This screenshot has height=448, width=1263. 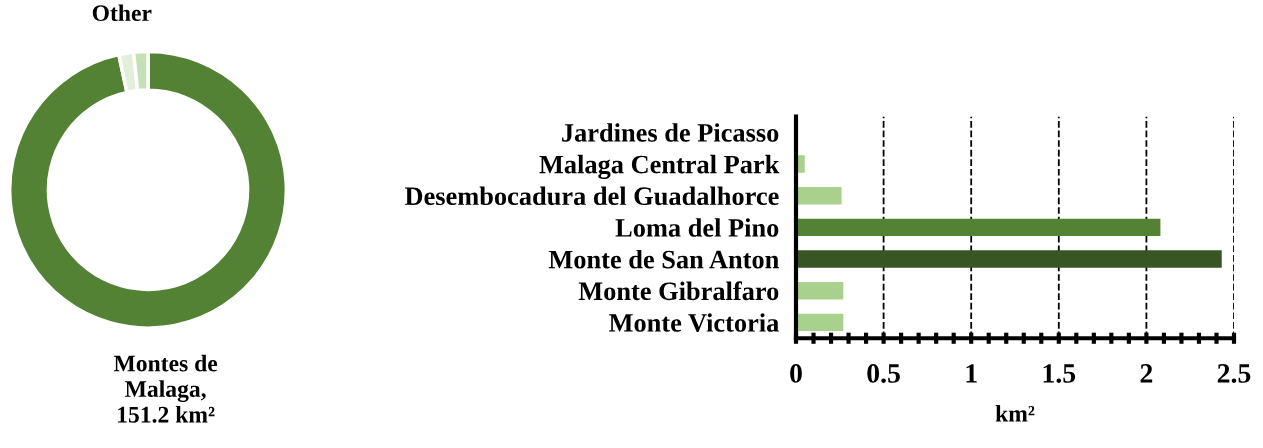 What do you see at coordinates (591, 196) in the screenshot?
I see `y-tick-label: Desembocadura del Guadalhorce` at bounding box center [591, 196].